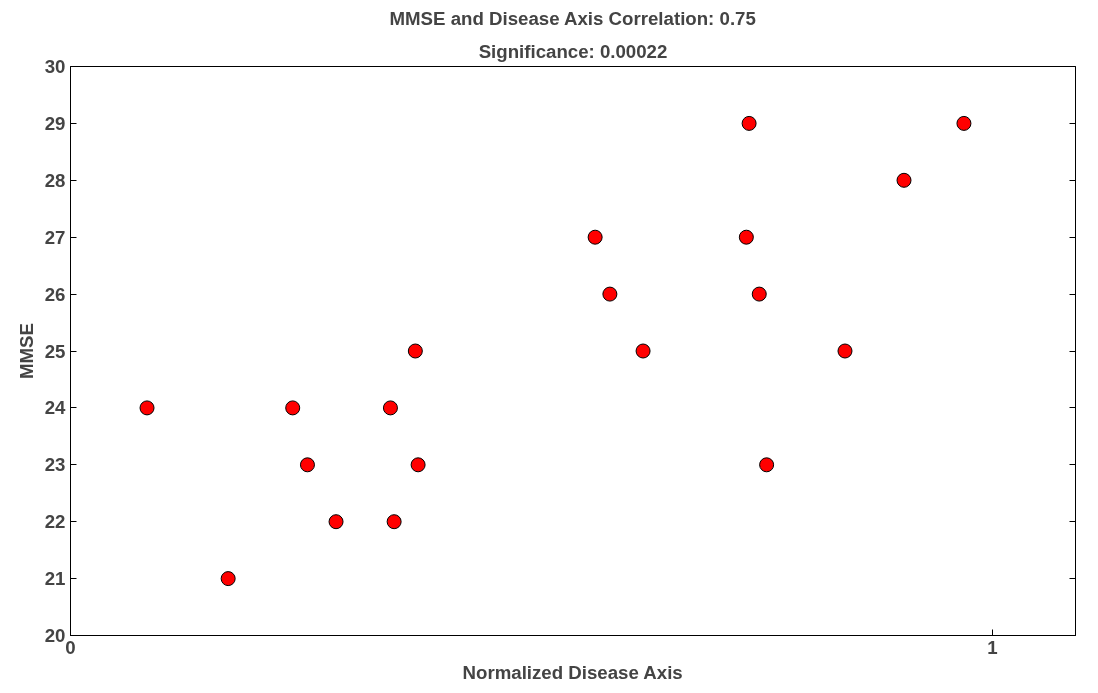 Image resolution: width=1098 pixels, height=693 pixels. Describe the element at coordinates (55, 465) in the screenshot. I see `y-tick-label: 23` at that location.